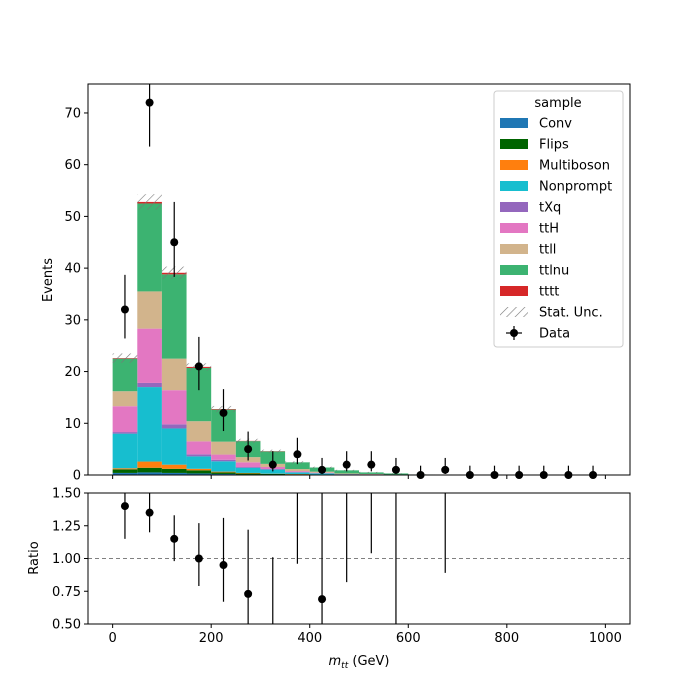 This screenshot has width=700, height=700. I want to click on legend-title: sample, so click(557, 103).